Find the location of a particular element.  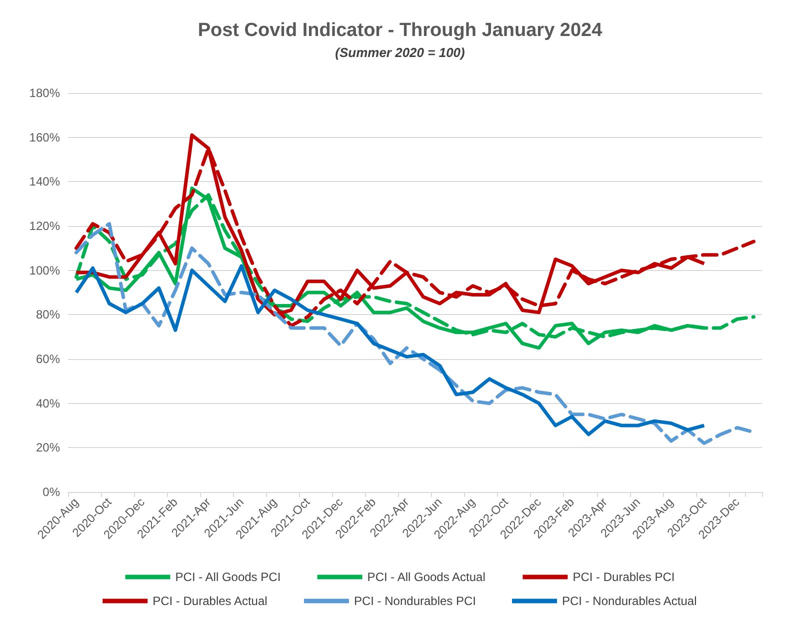

chart-subtitle: (Summer 2020 = 100) is located at coordinates (400, 52).